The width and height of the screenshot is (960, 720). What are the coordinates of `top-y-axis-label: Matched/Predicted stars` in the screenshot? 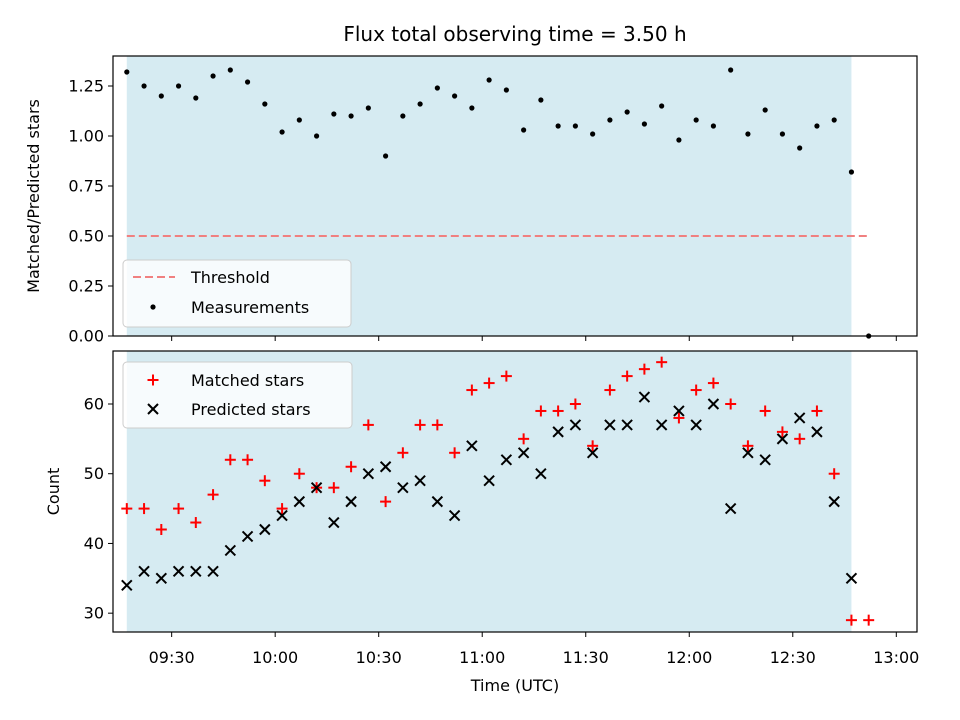 It's located at (33, 196).